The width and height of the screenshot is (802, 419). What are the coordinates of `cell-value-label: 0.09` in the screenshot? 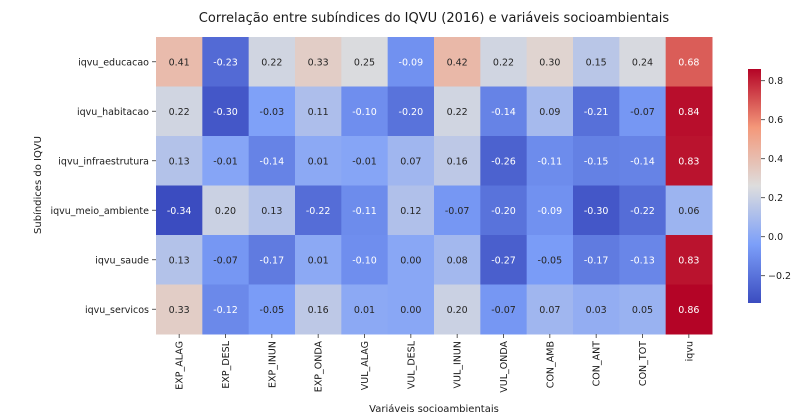 It's located at (549, 112).